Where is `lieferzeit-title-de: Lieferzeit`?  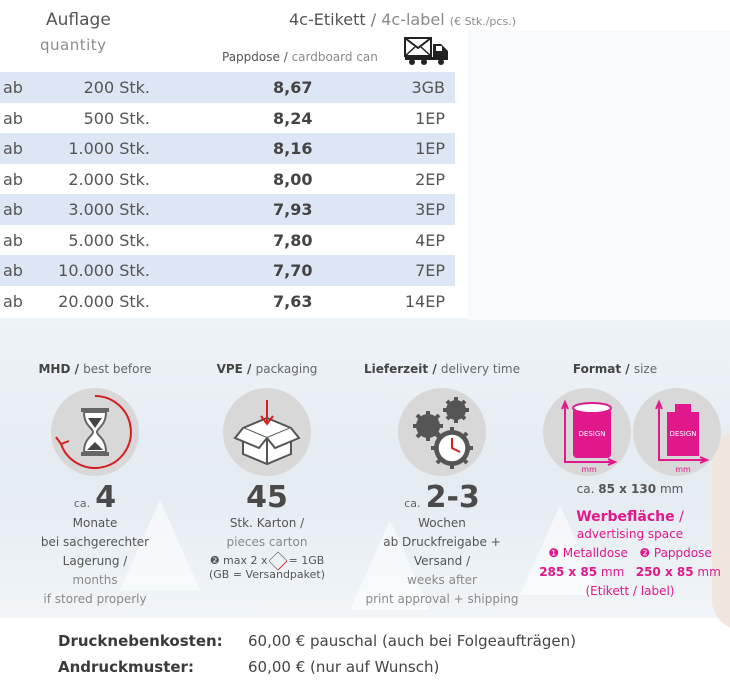 lieferzeit-title-de: Lieferzeit is located at coordinates (396, 369).